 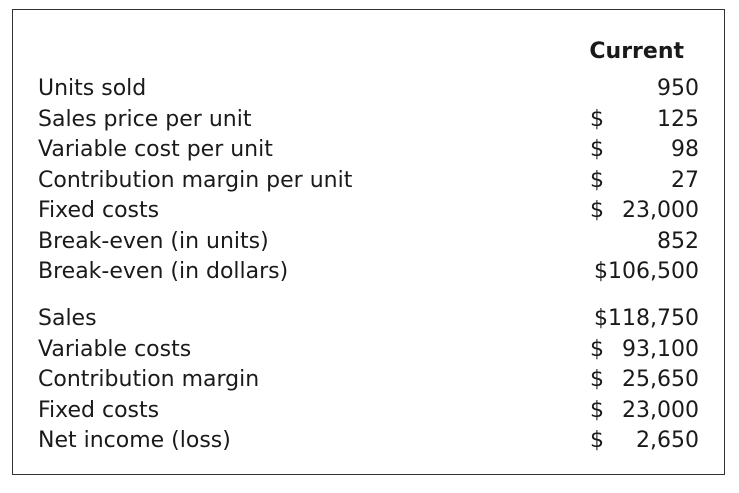 What do you see at coordinates (149, 379) in the screenshot?
I see `row-label: Contribution margin` at bounding box center [149, 379].